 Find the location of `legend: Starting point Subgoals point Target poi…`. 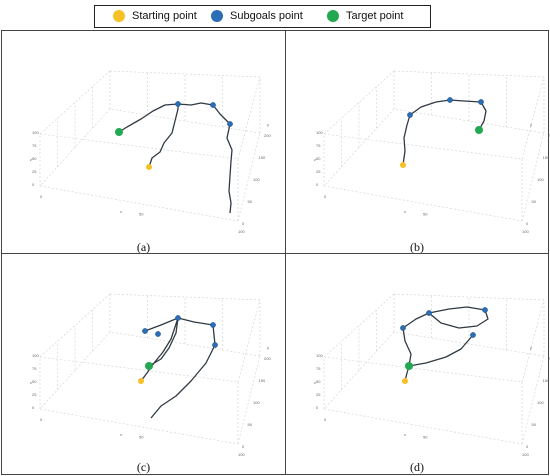

legend: Starting point Subgoals point Target poi… is located at coordinates (262, 16).